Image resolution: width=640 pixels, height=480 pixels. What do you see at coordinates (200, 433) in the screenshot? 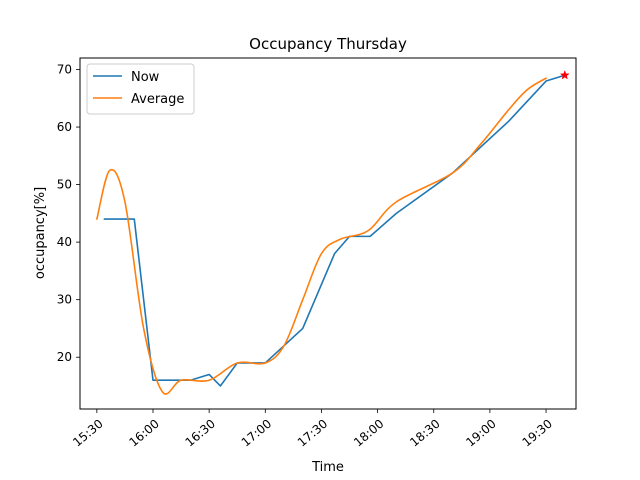
I see `x-tick-label: 16:30` at bounding box center [200, 433].